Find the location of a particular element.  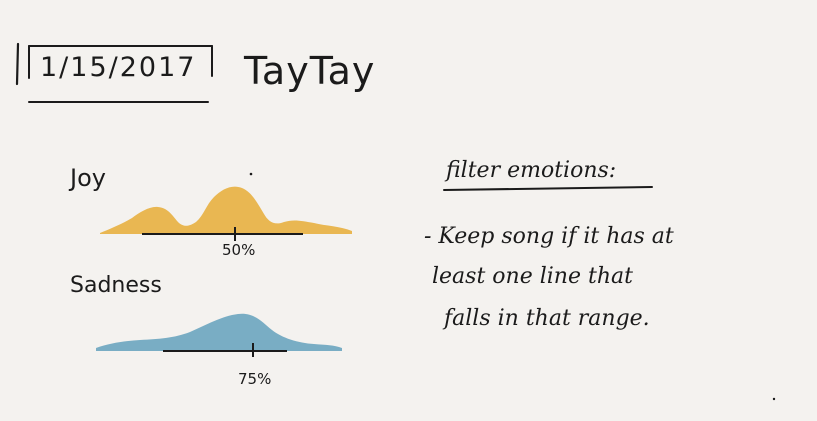

notes-line-1: - Keep song if it has at is located at coordinates (549, 236).